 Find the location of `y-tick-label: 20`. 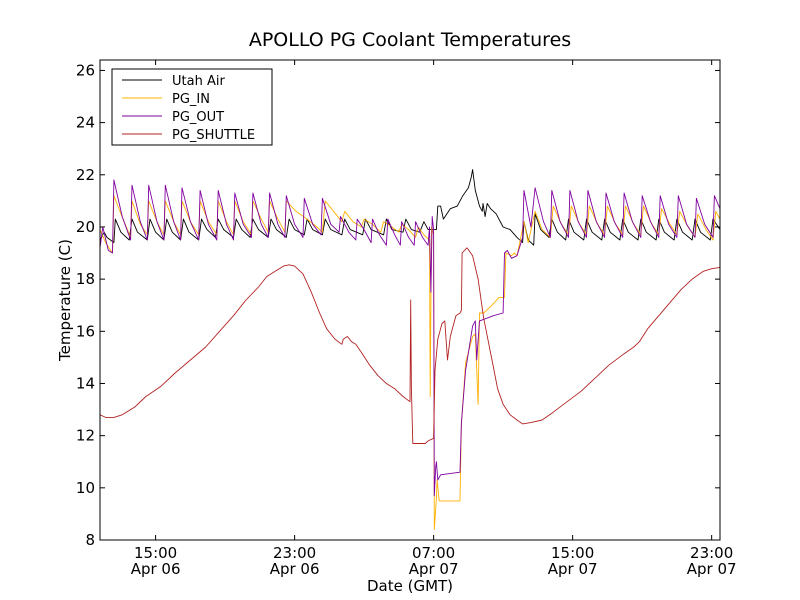

y-tick-label: 20 is located at coordinates (85, 227).